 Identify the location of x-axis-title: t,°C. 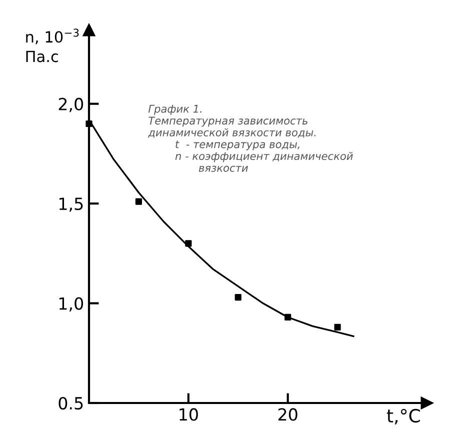
(403, 416).